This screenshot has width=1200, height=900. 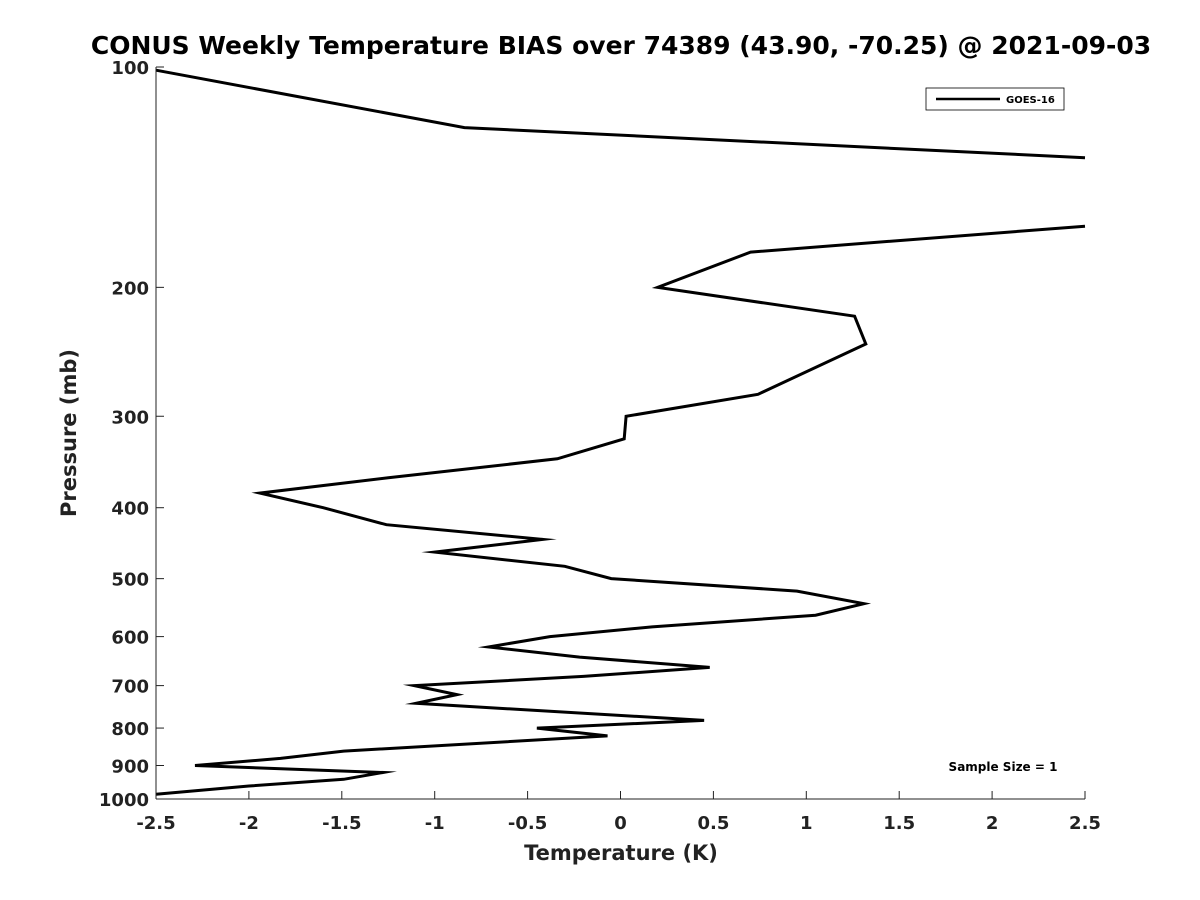 What do you see at coordinates (130, 68) in the screenshot?
I see `y-tick-label: 100` at bounding box center [130, 68].